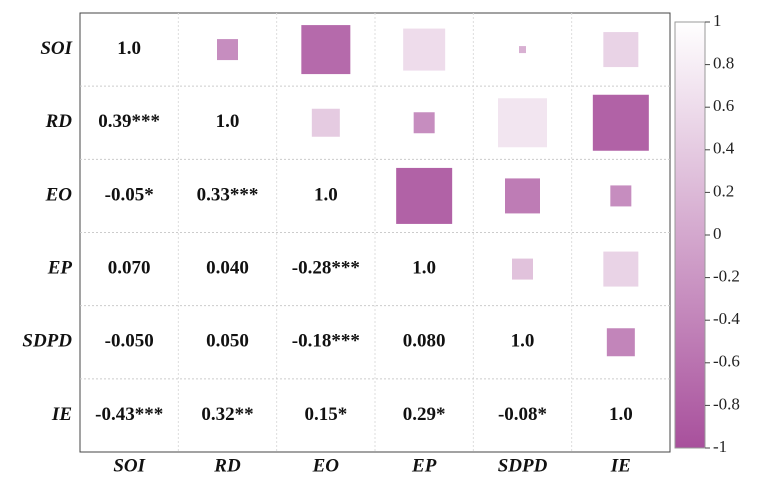 The image size is (763, 477). What do you see at coordinates (326, 465) in the screenshot?
I see `col-label: EO` at bounding box center [326, 465].